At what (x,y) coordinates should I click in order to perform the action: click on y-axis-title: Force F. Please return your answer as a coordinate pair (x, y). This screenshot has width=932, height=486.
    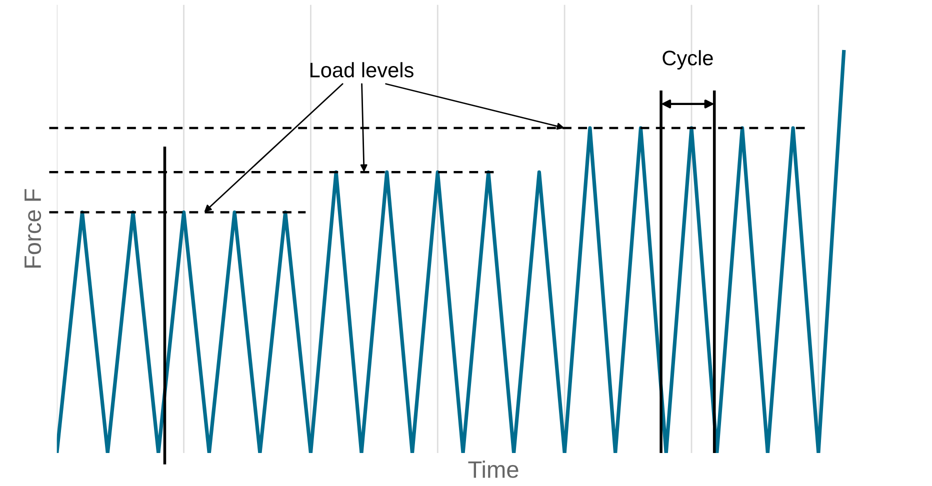
    Looking at the image, I should click on (33, 228).